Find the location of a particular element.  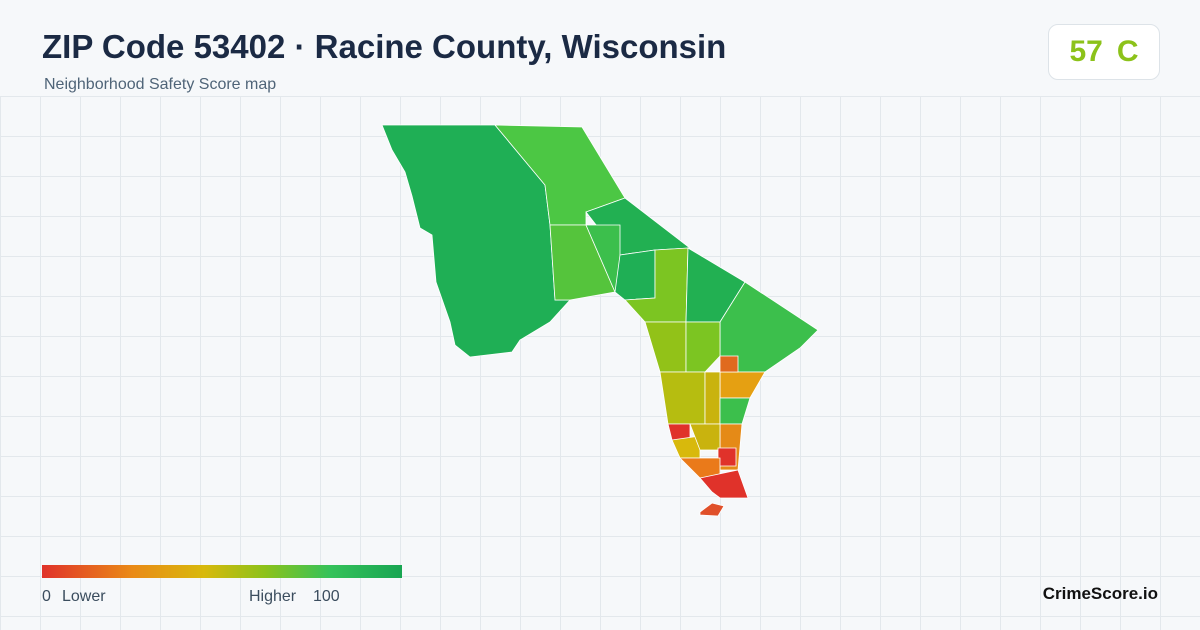

subtitle: Neighborhood Safety Score map is located at coordinates (160, 84).